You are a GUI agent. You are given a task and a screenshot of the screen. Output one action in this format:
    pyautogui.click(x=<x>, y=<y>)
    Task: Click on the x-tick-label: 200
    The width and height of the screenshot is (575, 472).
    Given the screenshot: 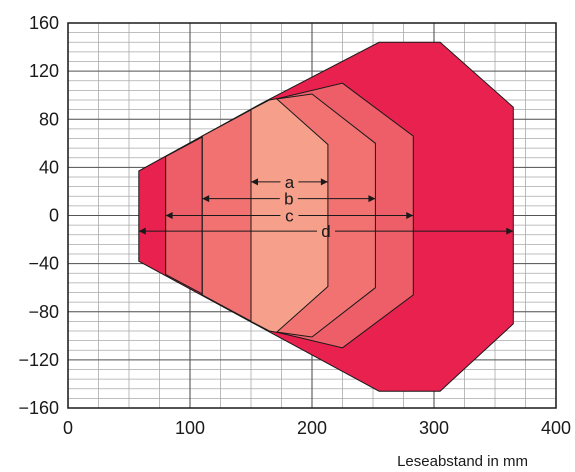 What is the action you would take?
    pyautogui.click(x=312, y=428)
    